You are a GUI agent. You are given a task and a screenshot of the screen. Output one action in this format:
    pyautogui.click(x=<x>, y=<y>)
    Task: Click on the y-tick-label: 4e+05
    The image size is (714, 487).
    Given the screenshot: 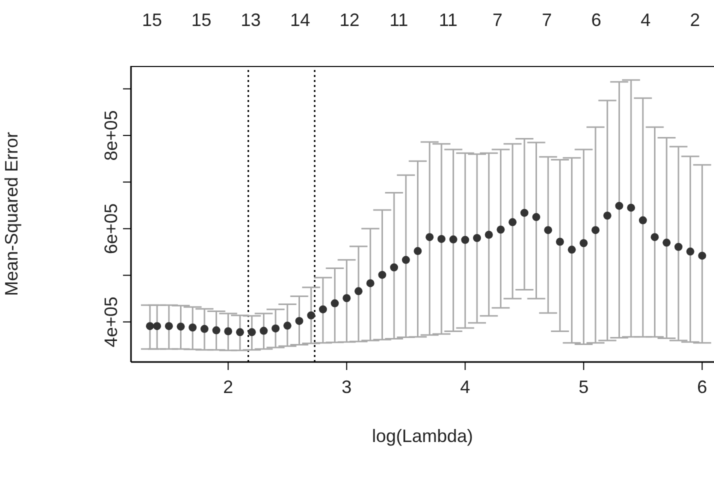 What is the action you would take?
    pyautogui.click(x=111, y=322)
    